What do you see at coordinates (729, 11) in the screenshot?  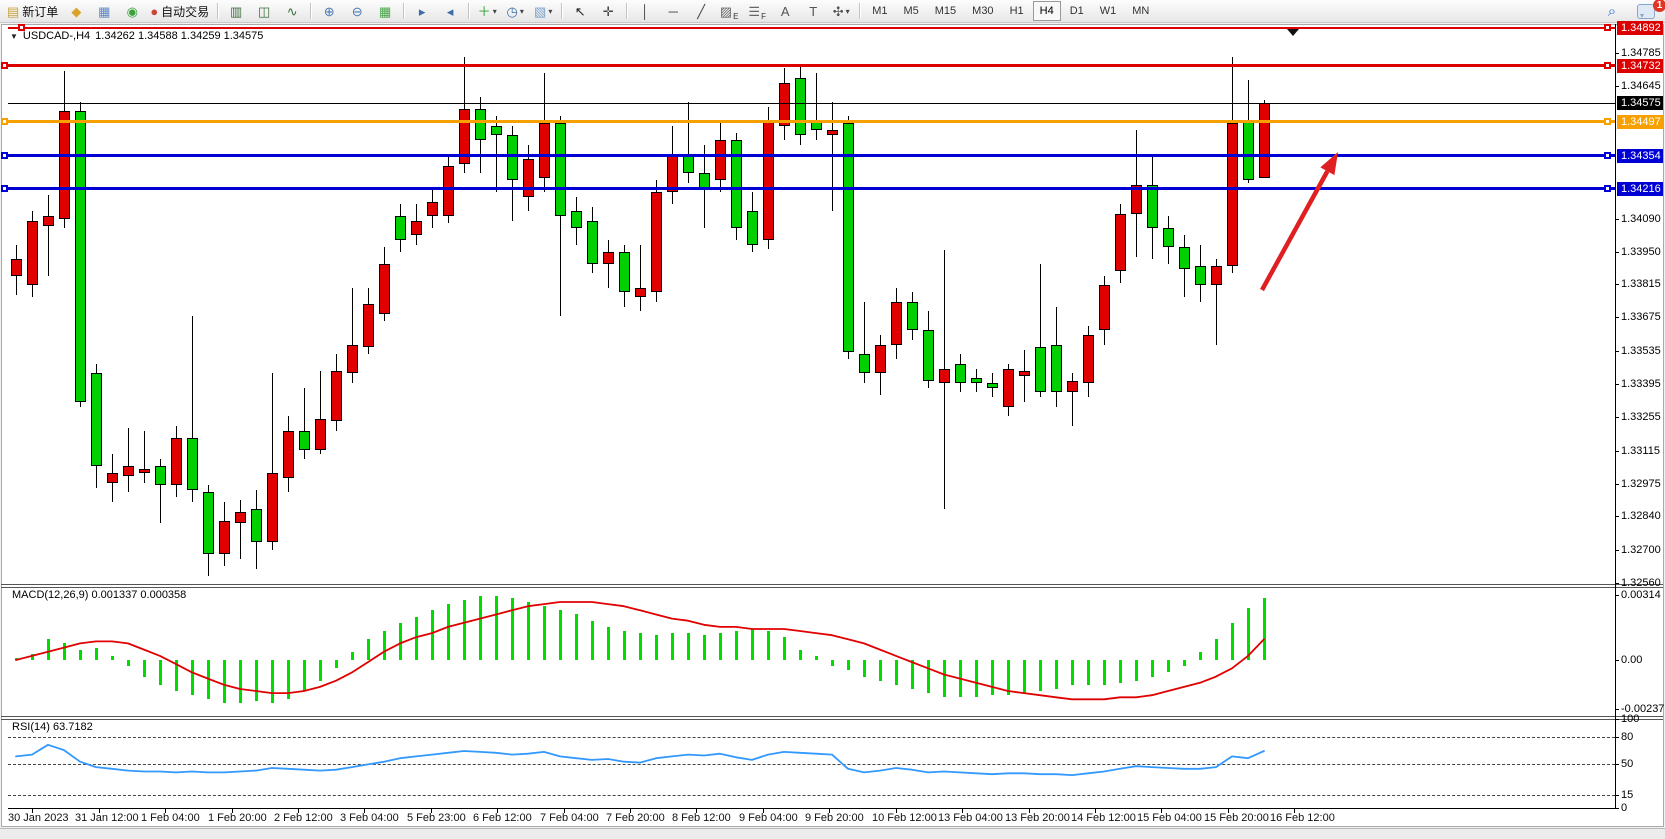 I see `channel-button: ▨ E` at bounding box center [729, 11].